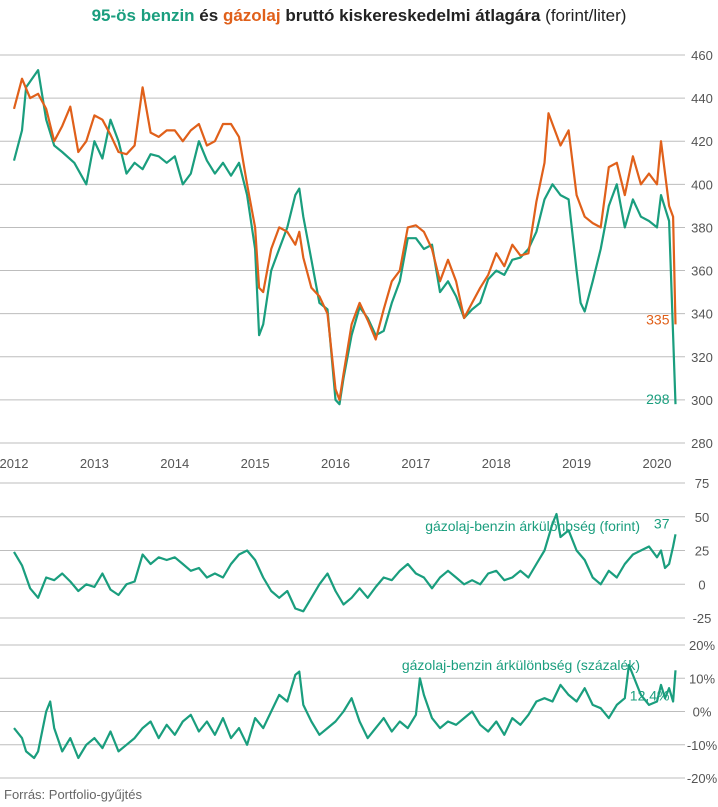 This screenshot has height=807, width=718. Describe the element at coordinates (251, 15) in the screenshot. I see `title-diesel: gázolaj` at that location.